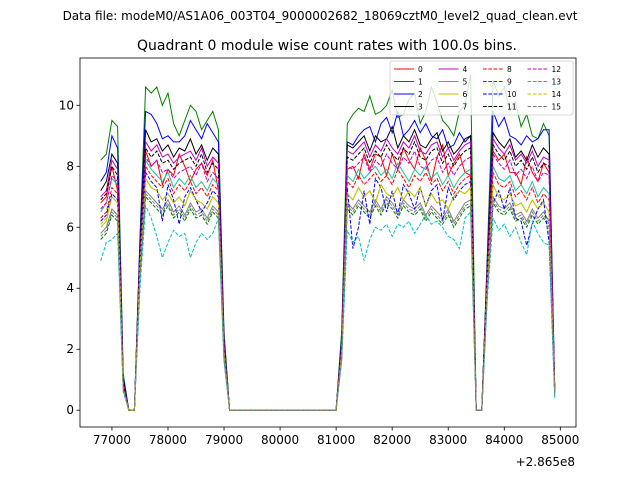 The width and height of the screenshot is (640, 480). Describe the element at coordinates (420, 82) in the screenshot. I see `legend-label-1: 1` at that location.